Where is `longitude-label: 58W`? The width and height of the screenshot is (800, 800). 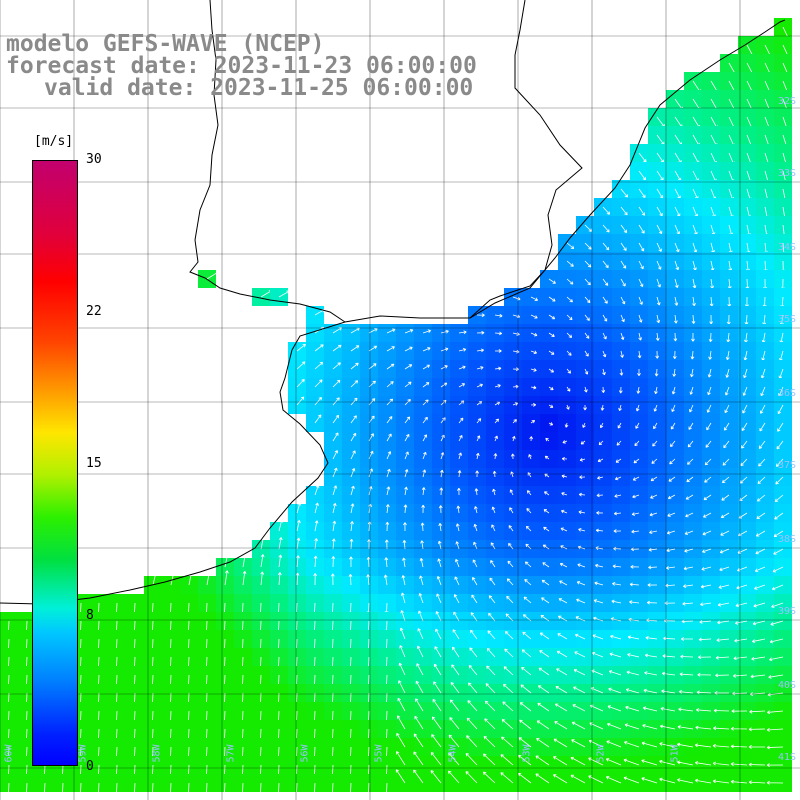
longitude-label: 58W is located at coordinates (157, 753).